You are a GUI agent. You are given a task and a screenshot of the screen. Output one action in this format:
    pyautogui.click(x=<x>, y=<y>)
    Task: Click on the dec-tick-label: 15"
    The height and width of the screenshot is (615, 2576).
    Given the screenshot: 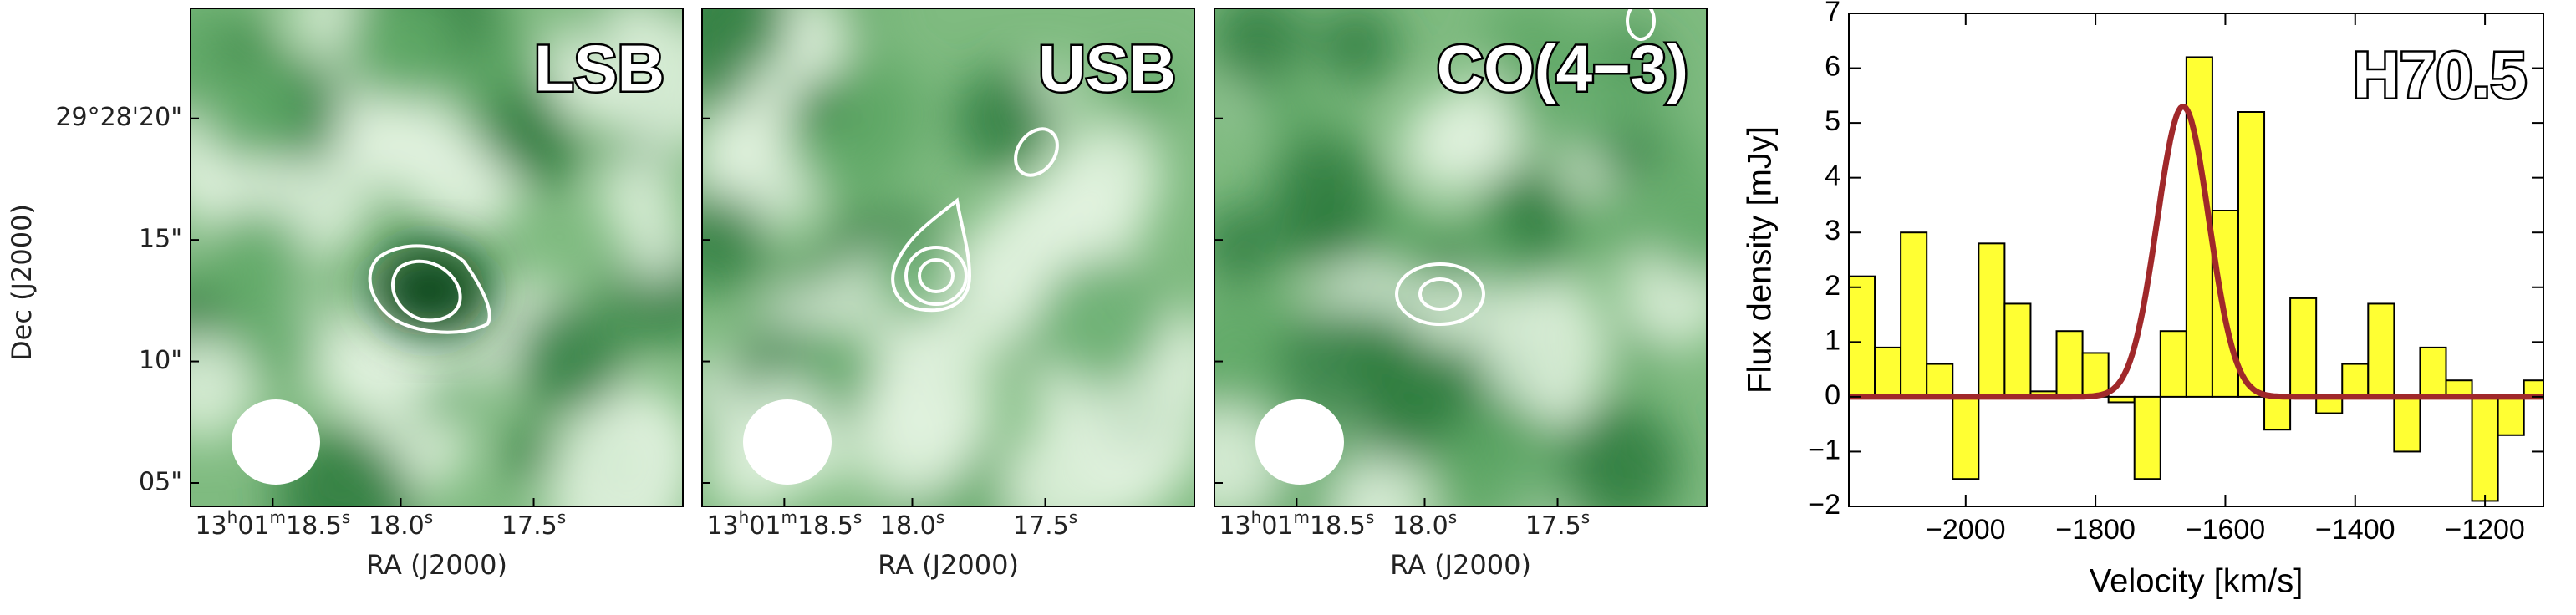 What is the action you would take?
    pyautogui.click(x=160, y=239)
    